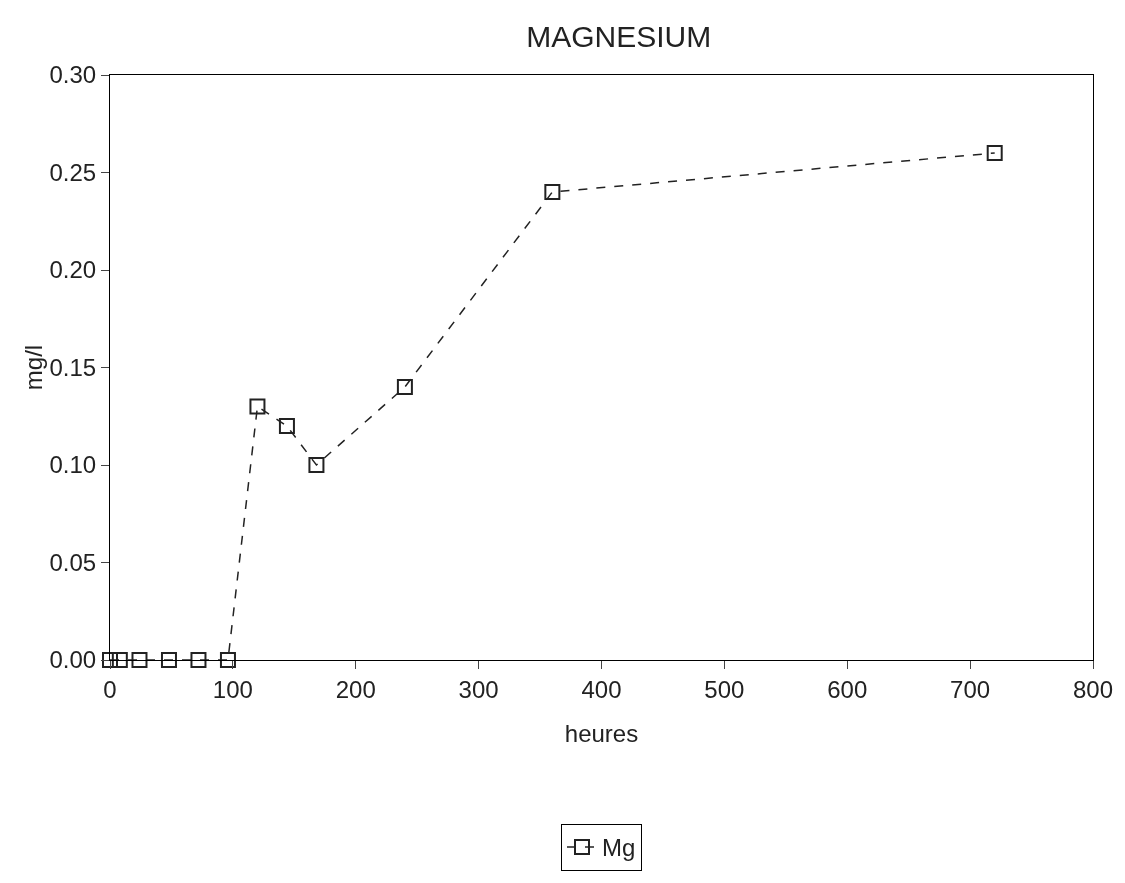  I want to click on y-tick-label: 0.15, so click(73, 367).